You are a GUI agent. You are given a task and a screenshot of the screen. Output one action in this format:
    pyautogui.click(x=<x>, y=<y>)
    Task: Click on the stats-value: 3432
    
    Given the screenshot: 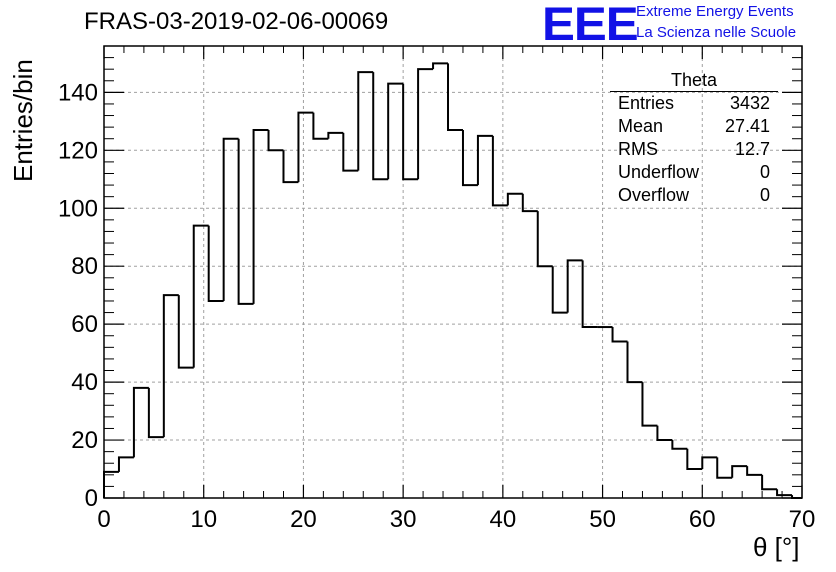 What is the action you would take?
    pyautogui.click(x=749, y=103)
    